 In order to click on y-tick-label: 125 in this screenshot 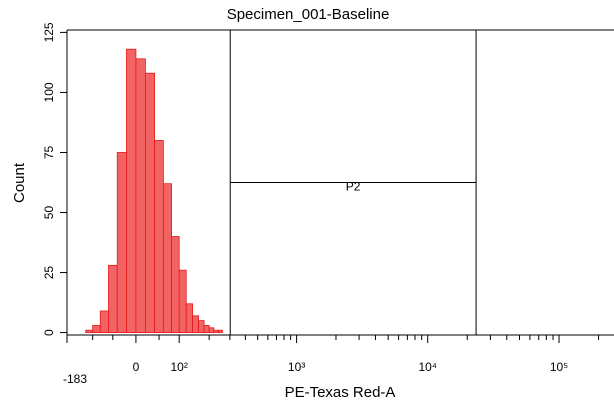, I will do `click(49, 32)`.